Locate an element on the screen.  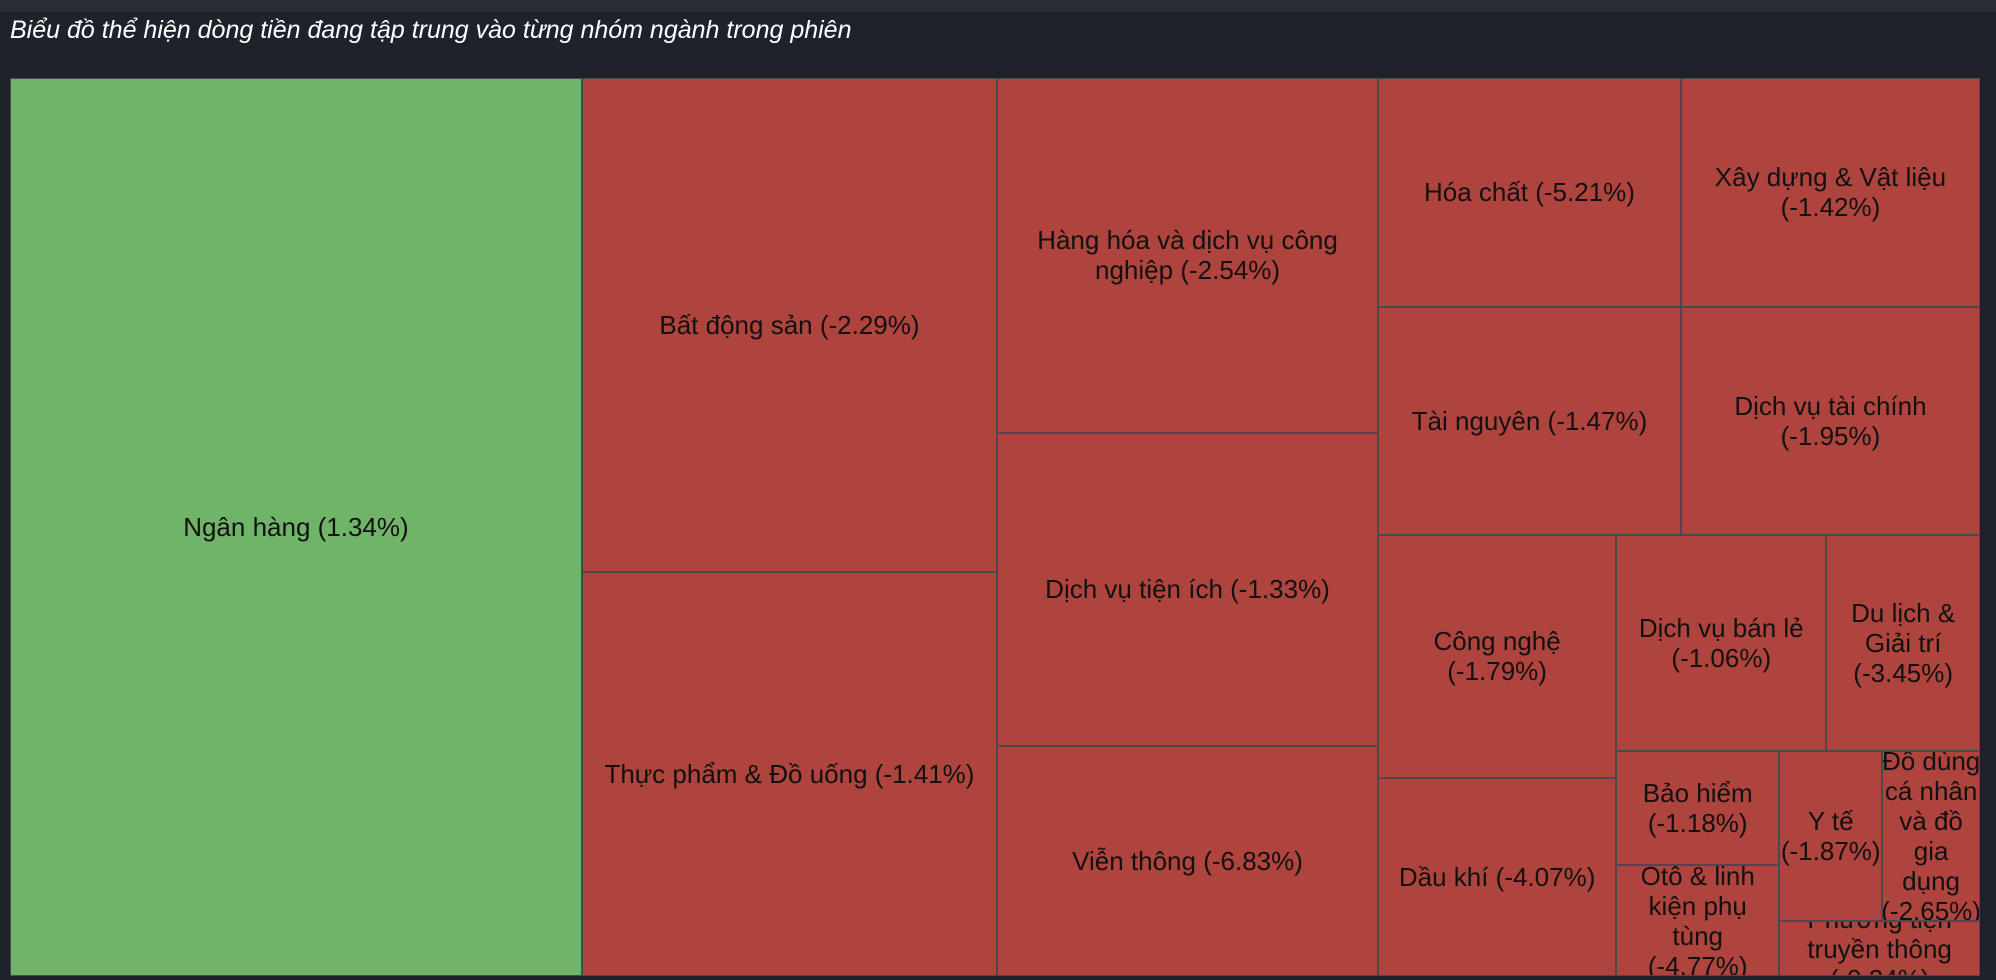
cell-label: Công nghệ (-1.79%) is located at coordinates (1497, 656).